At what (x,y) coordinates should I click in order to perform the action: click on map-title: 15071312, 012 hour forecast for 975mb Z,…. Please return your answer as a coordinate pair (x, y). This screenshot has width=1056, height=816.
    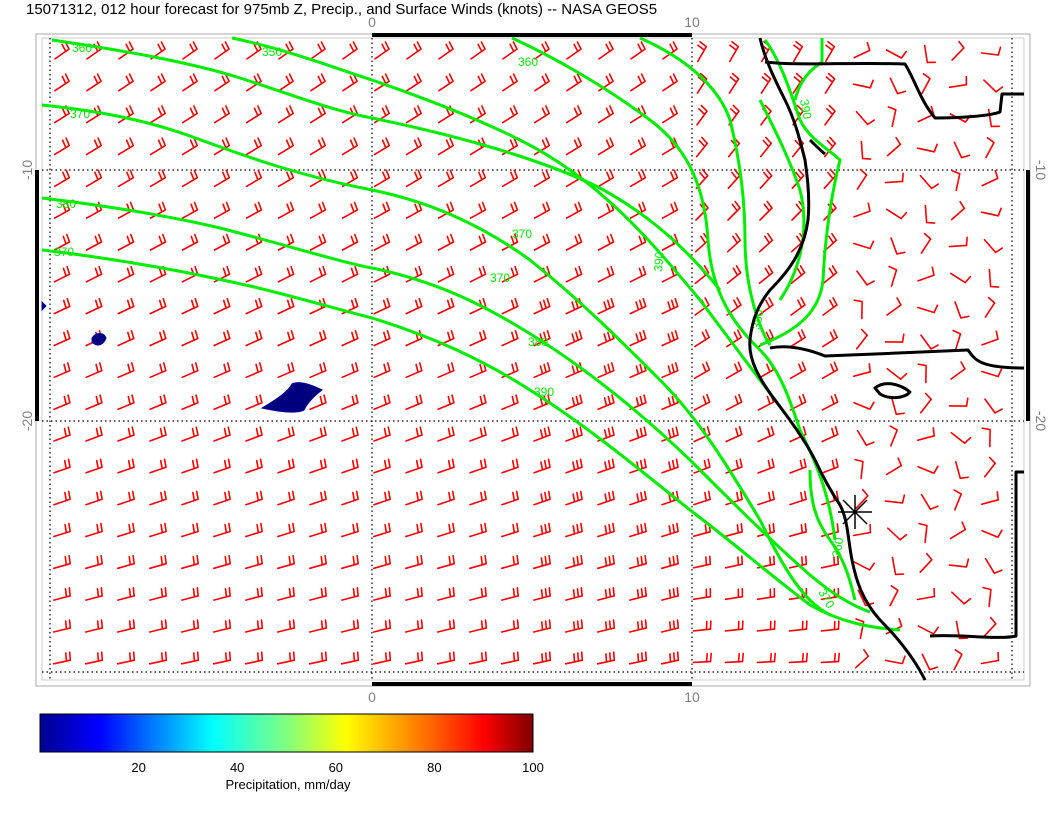
    Looking at the image, I should click on (341, 9).